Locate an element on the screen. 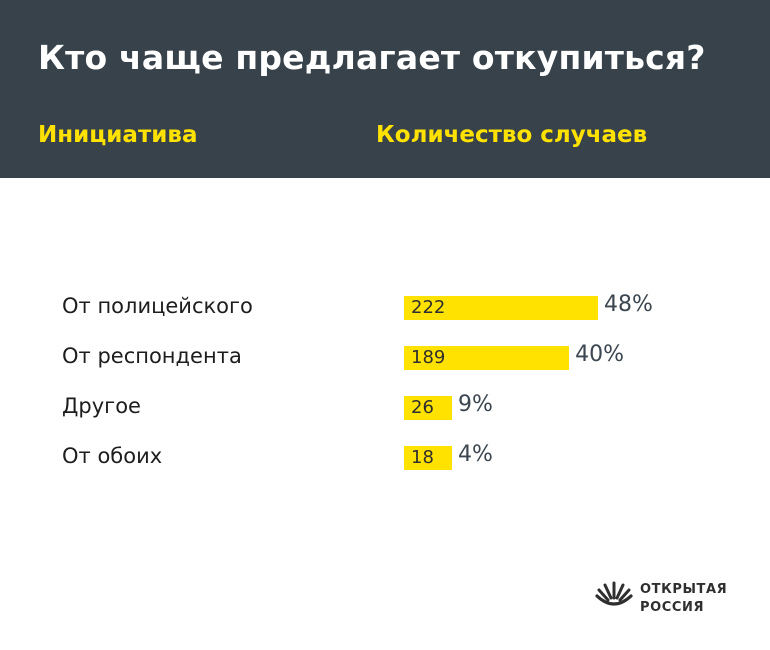 Image resolution: width=770 pixels, height=650 pixels. column-header-initiative: Инициатива is located at coordinates (118, 135).